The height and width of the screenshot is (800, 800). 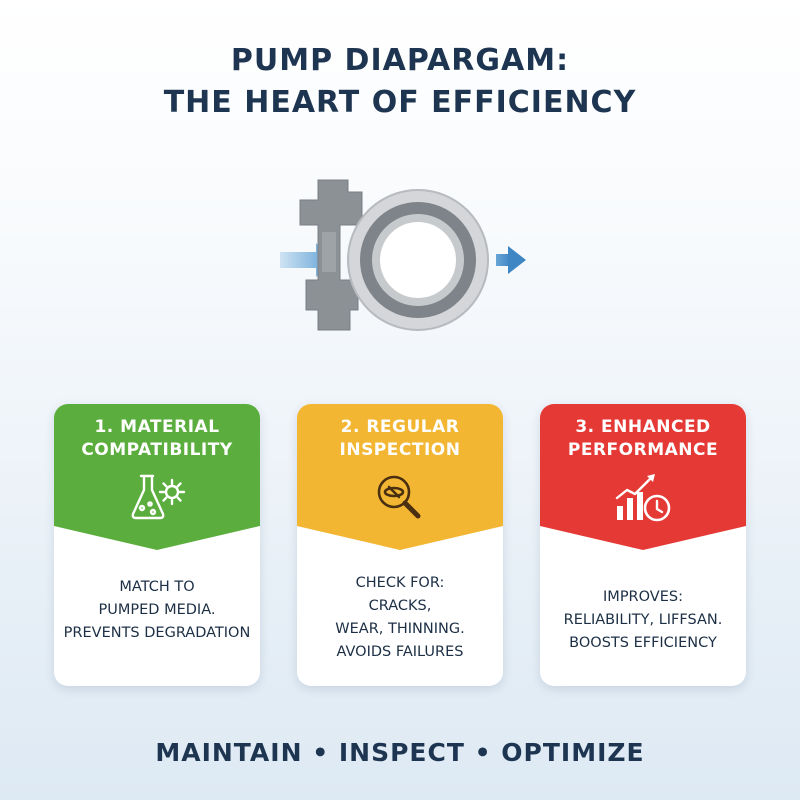 What do you see at coordinates (400, 583) in the screenshot?
I see `card-body-line: CHECK FOR:` at bounding box center [400, 583].